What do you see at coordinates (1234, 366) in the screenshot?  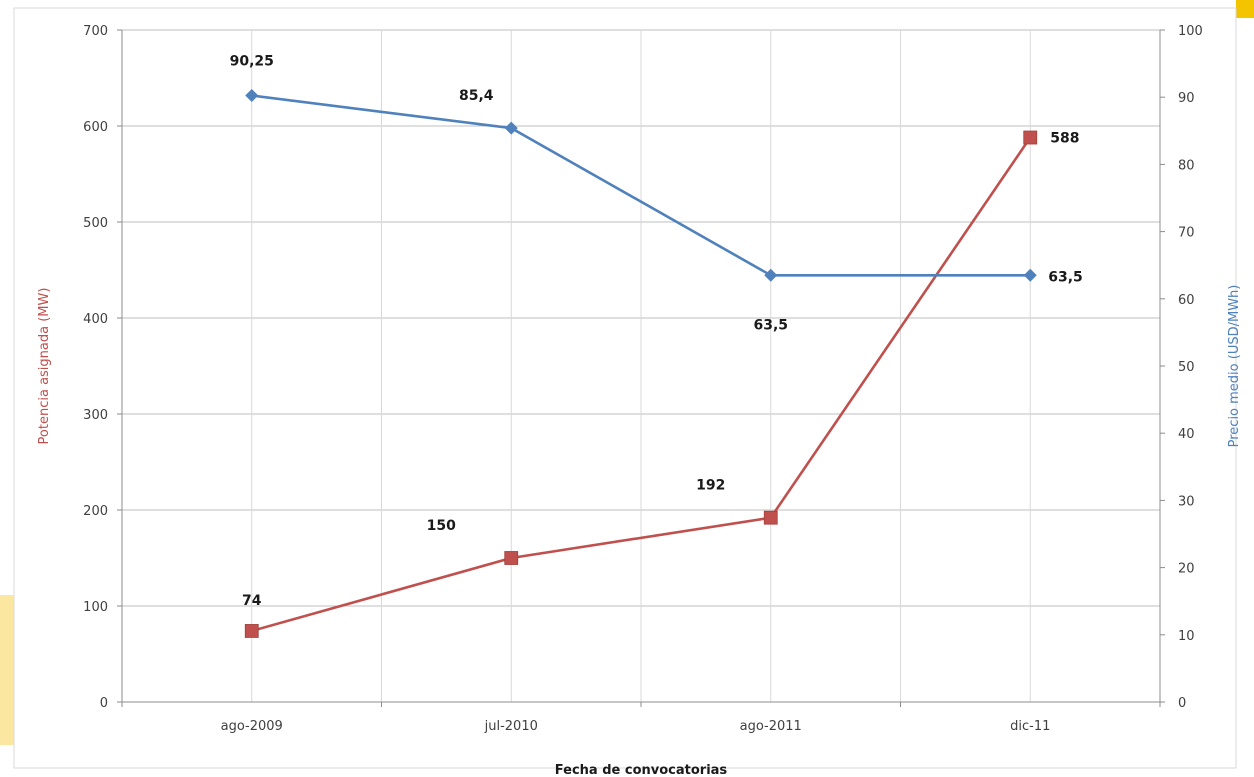 I see `right-axis-title: Precio medio (USD/MWh)` at bounding box center [1234, 366].